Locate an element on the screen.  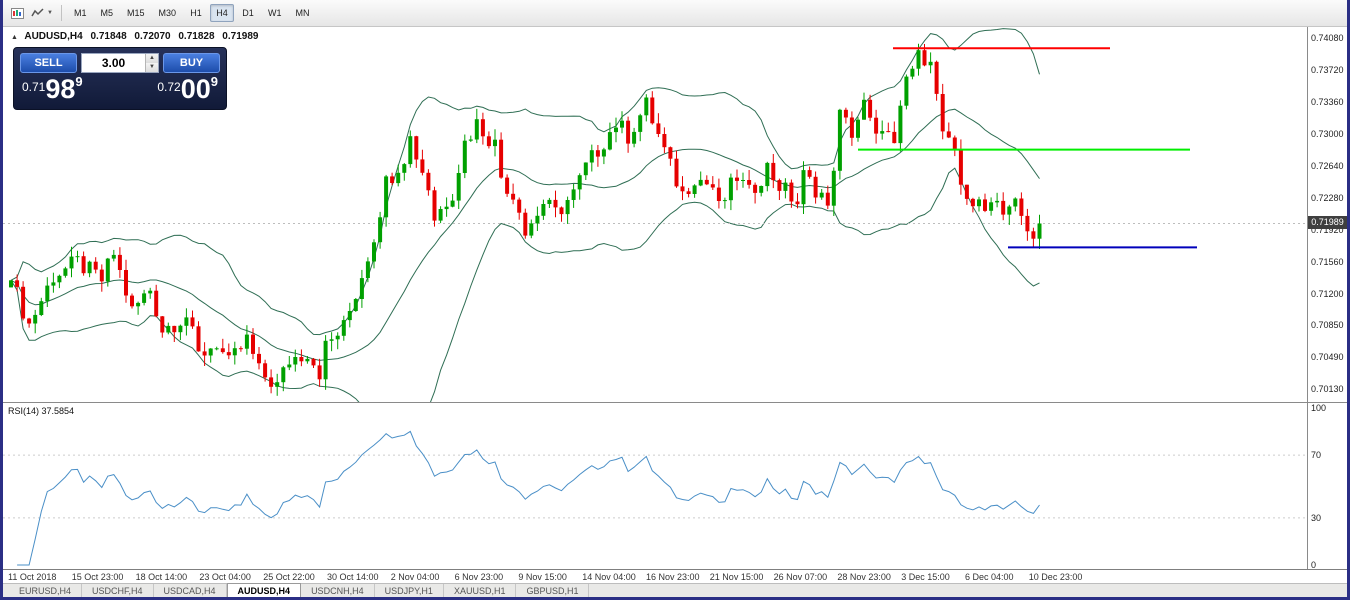
price-axis-label: 0.70850 is located at coordinates (1327, 324).